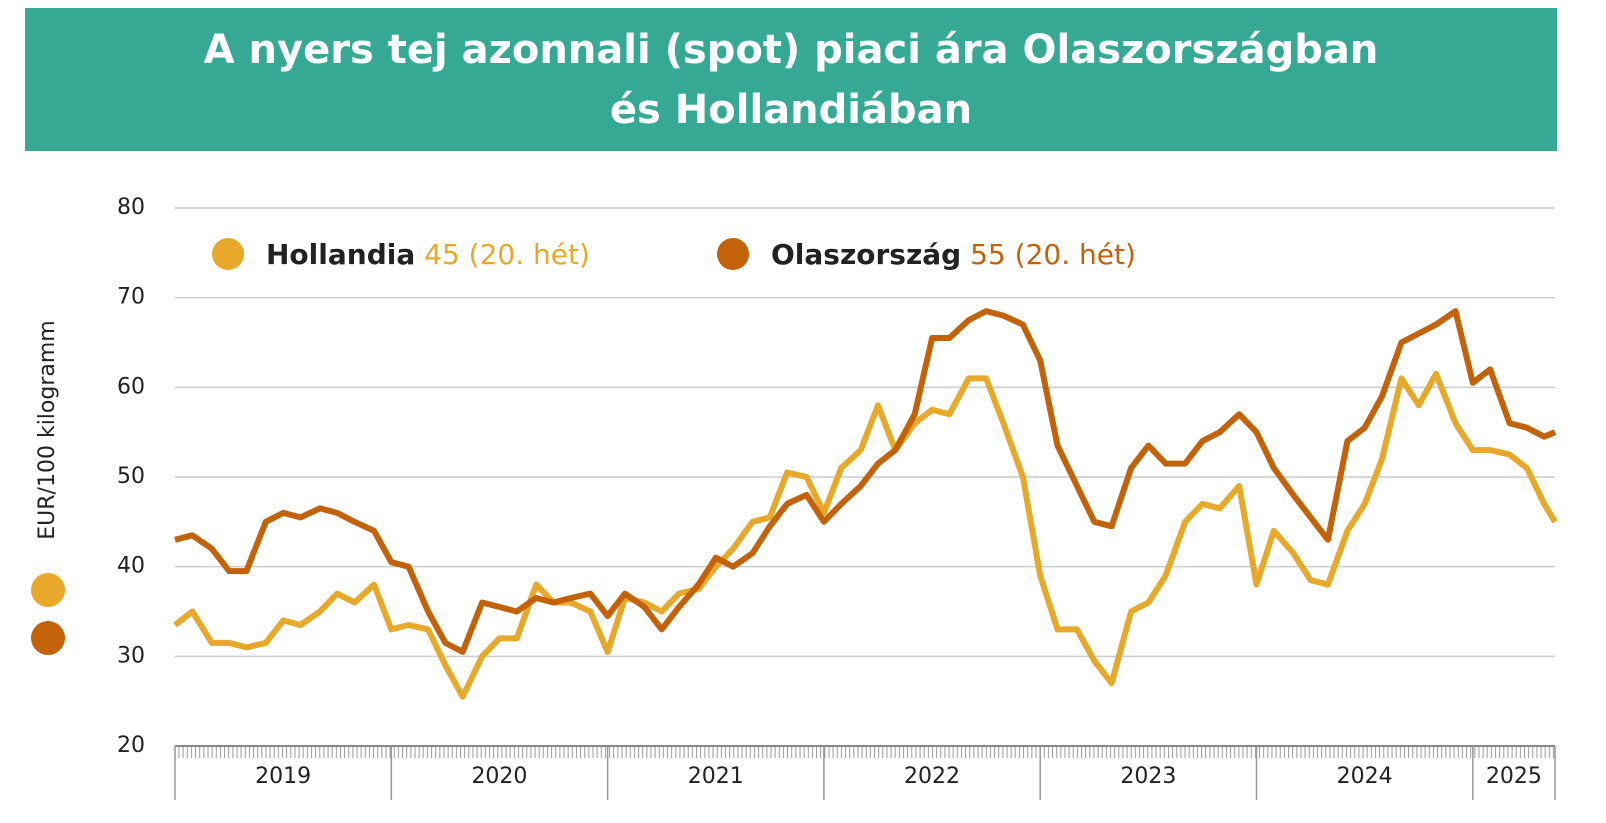  What do you see at coordinates (340, 254) in the screenshot?
I see `legend-name: Hollandia` at bounding box center [340, 254].